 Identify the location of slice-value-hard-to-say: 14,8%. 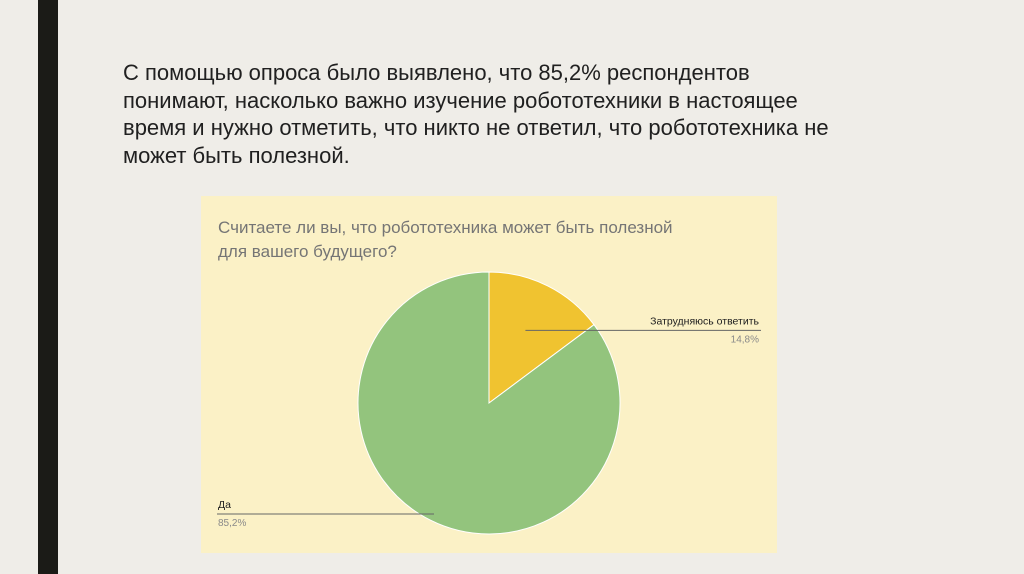
(745, 339).